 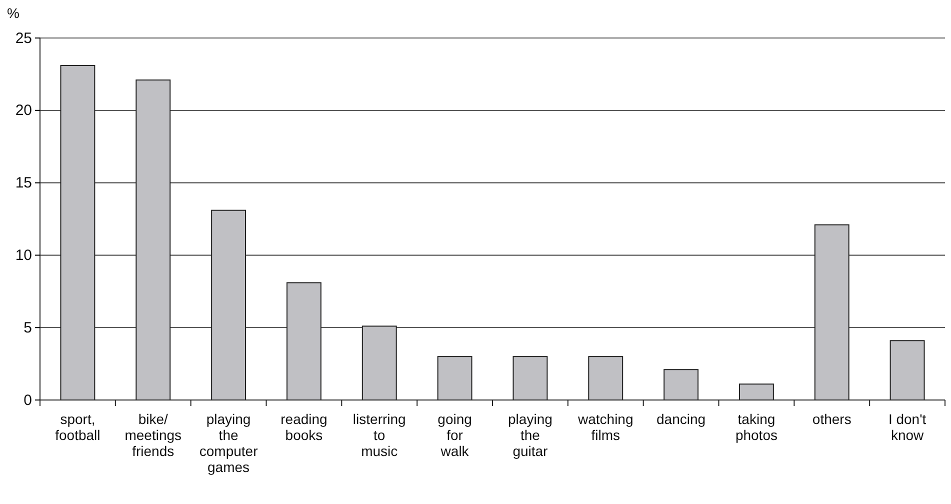 I want to click on x-tick-label: I don't know, so click(x=907, y=427).